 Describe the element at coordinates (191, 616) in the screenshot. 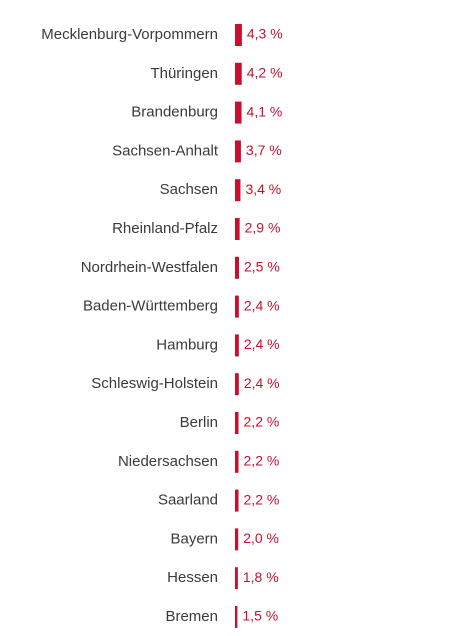

I see `category-label: Bremen` at that location.